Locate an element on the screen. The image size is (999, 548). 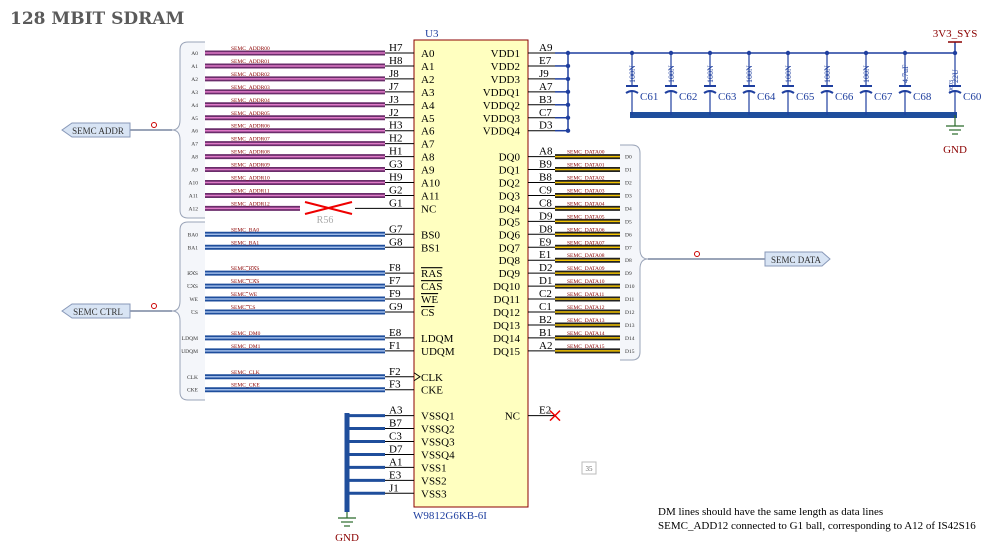
net-label: SEMC_ADDR05 is located at coordinates (250, 114).